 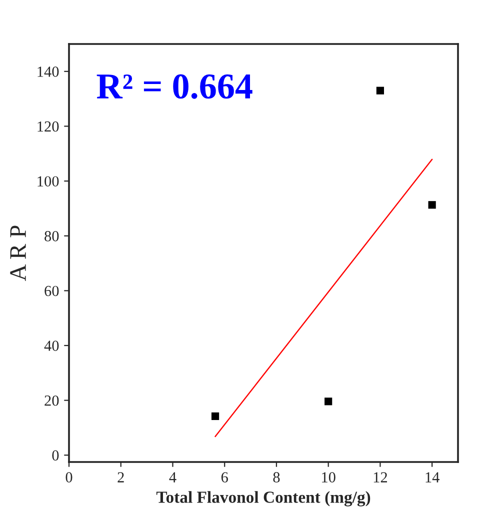 I want to click on x-tick-label: 4, so click(x=172, y=477).